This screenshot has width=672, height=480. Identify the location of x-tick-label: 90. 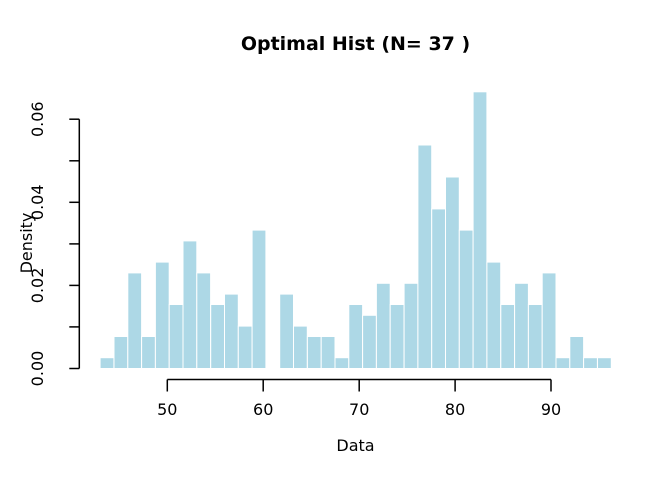
(551, 409).